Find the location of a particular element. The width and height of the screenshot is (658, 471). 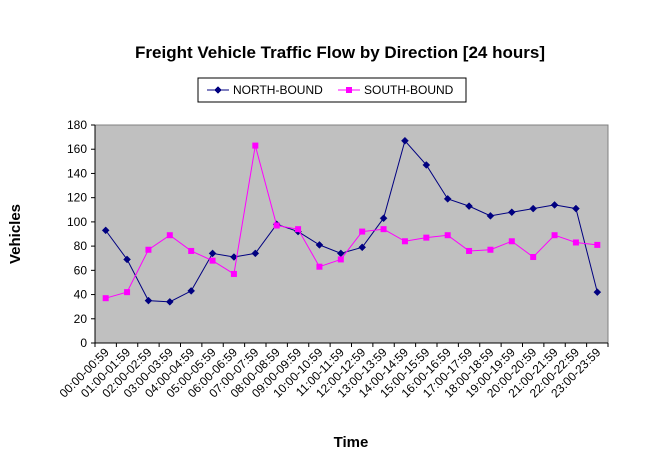

x-axis-title: Time is located at coordinates (351, 442).